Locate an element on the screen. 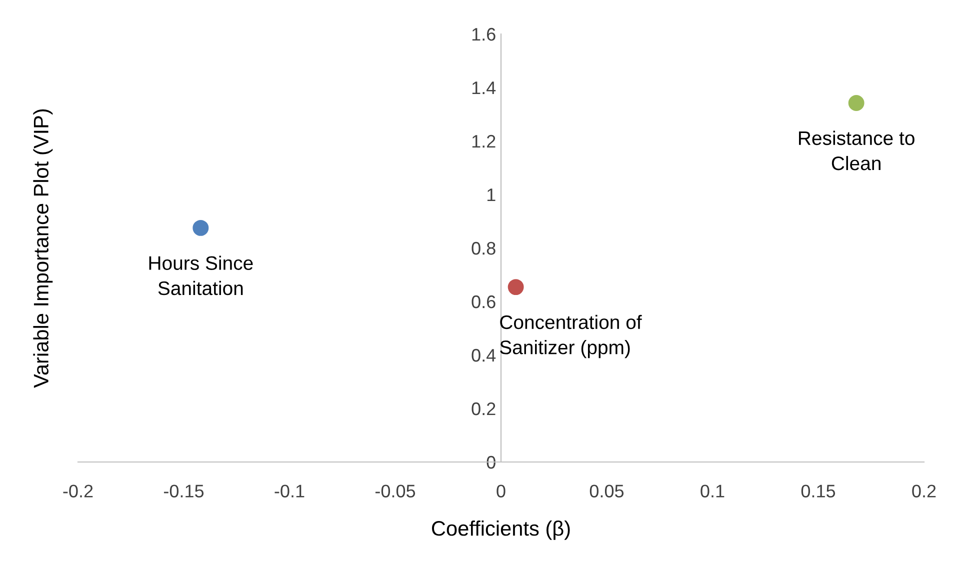  x-tick-label: -0.1 is located at coordinates (289, 491).